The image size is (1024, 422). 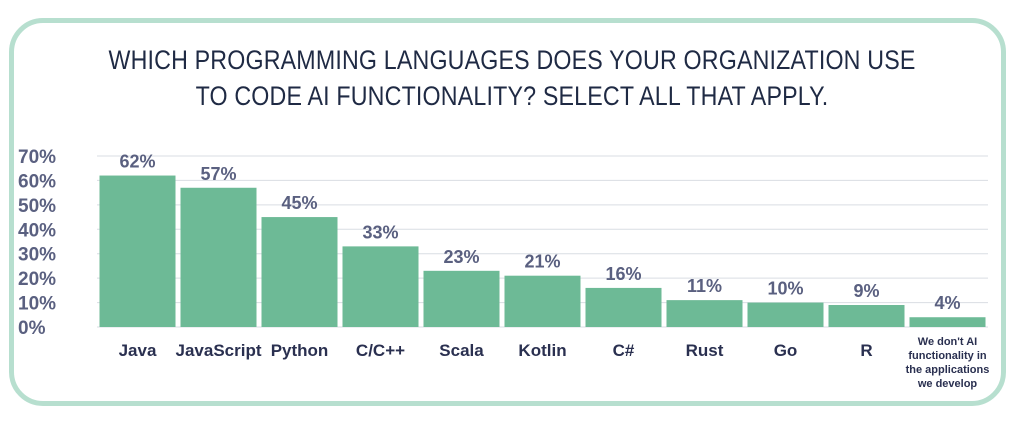 What do you see at coordinates (380, 232) in the screenshot?
I see `data-label: 33%` at bounding box center [380, 232].